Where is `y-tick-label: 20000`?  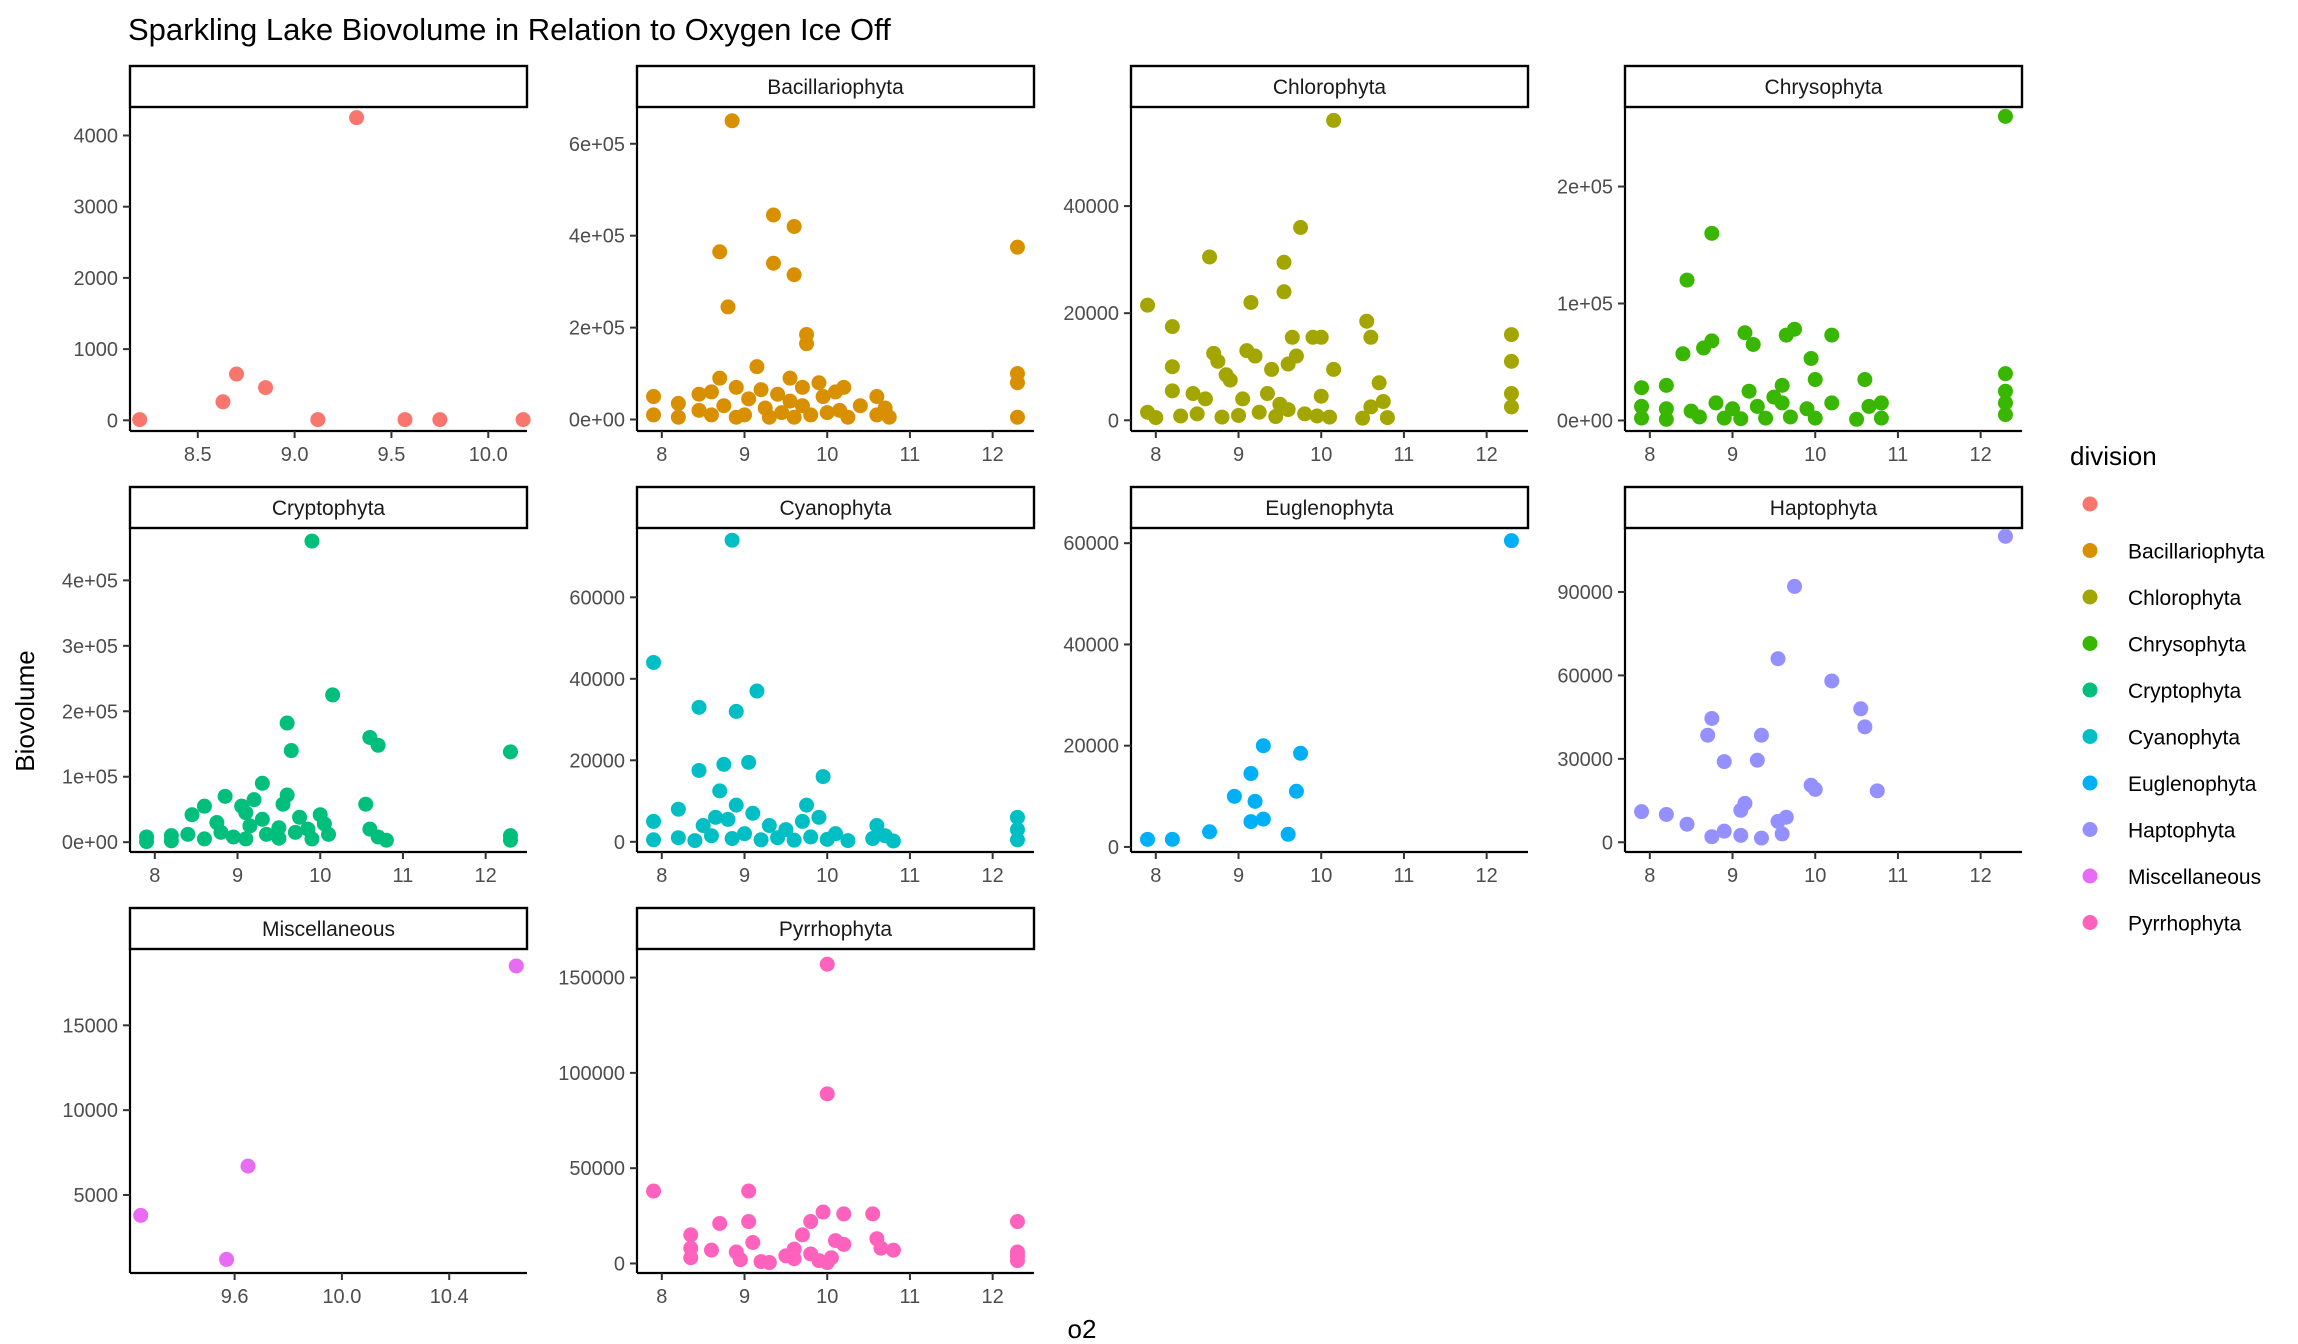 y-tick-label: 20000 is located at coordinates (1091, 747).